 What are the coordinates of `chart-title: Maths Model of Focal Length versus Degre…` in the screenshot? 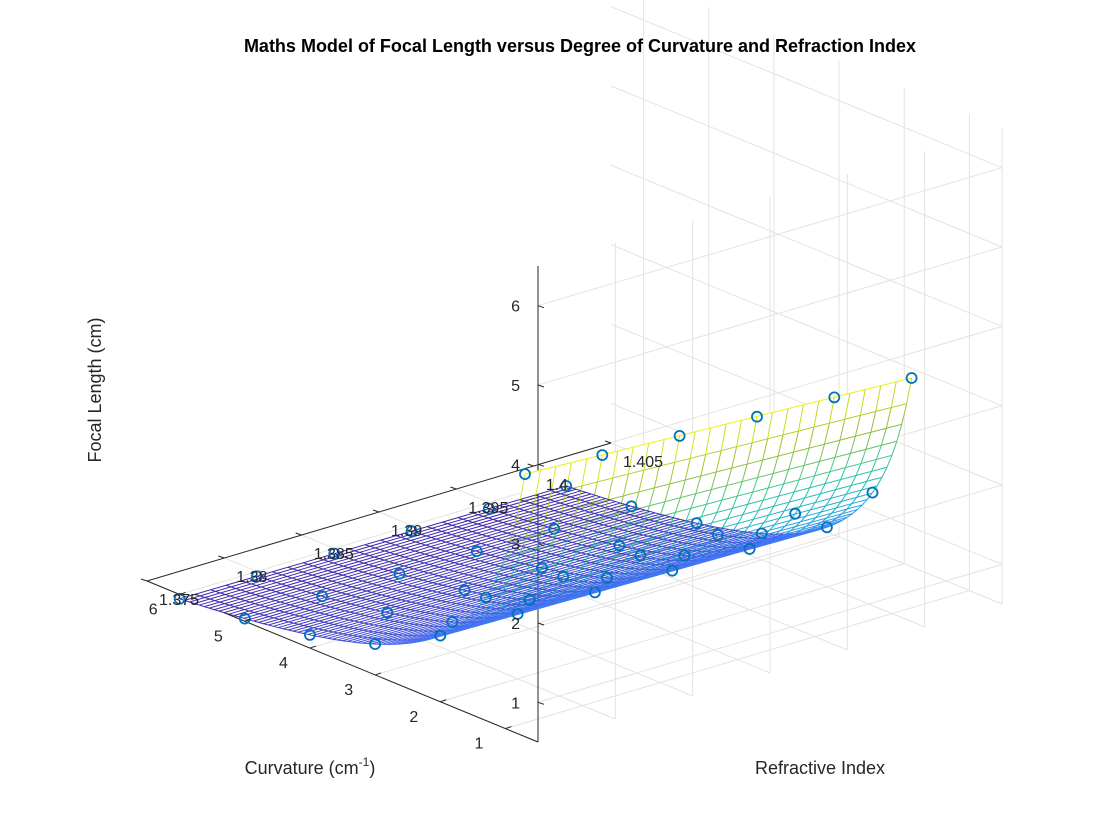 It's located at (580, 46).